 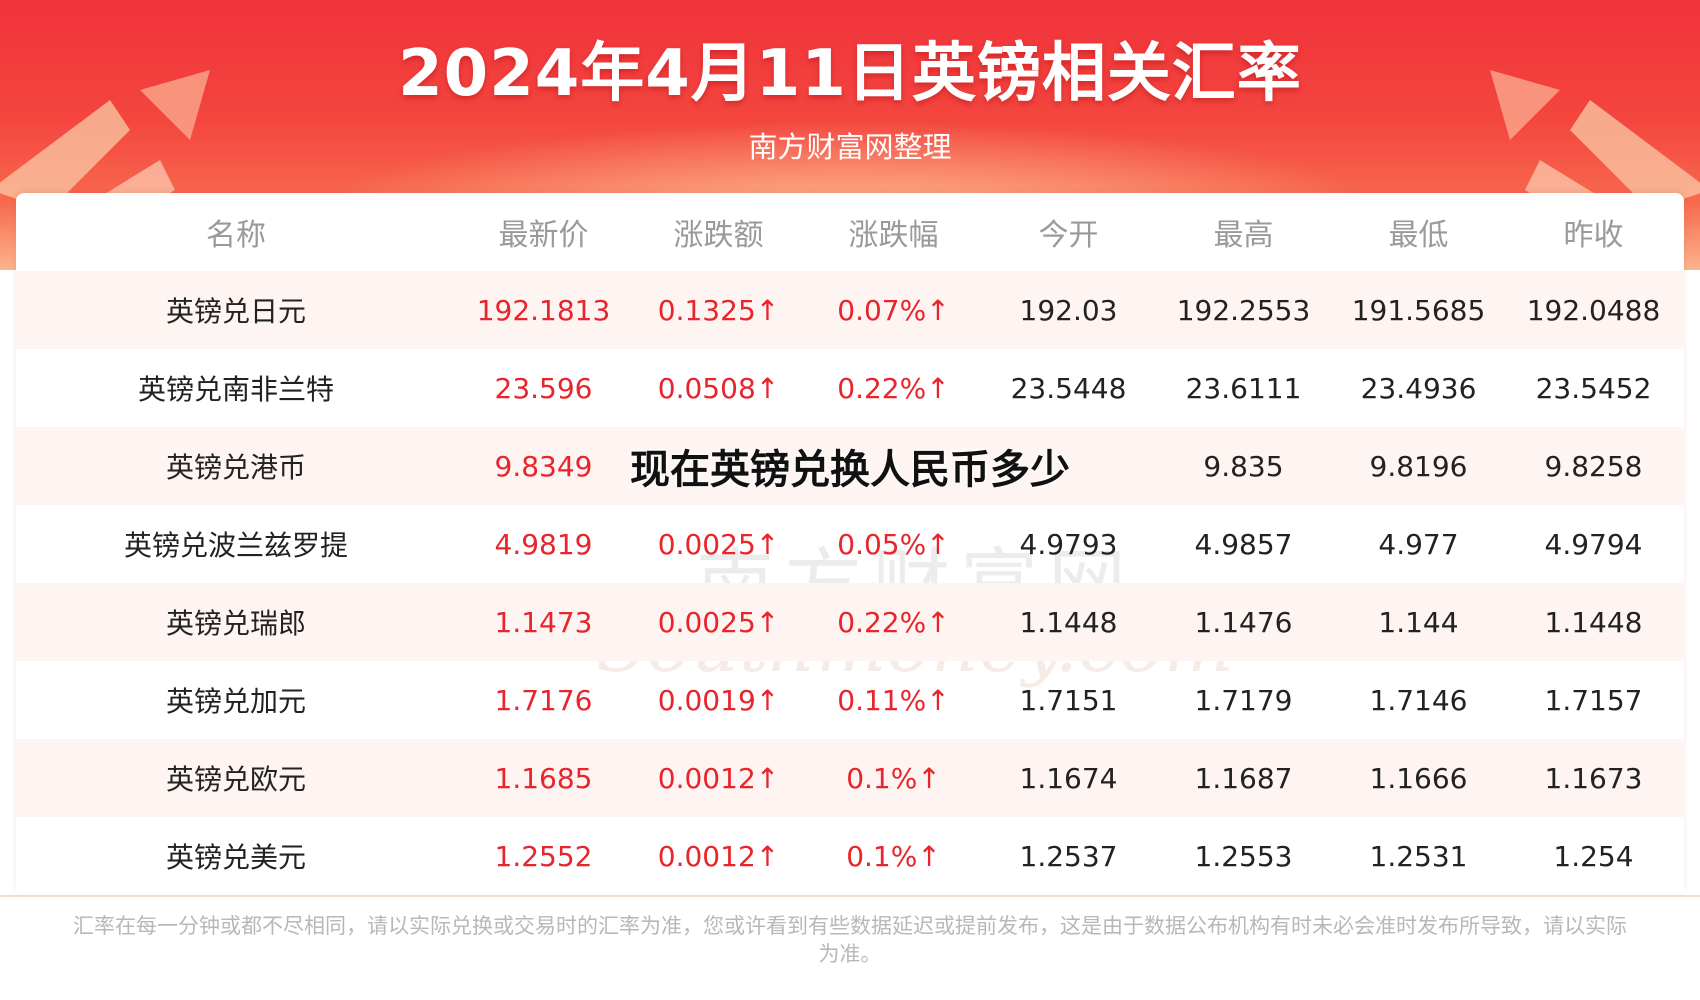 I want to click on page-subtitle: 南方财富网整理, so click(x=850, y=147).